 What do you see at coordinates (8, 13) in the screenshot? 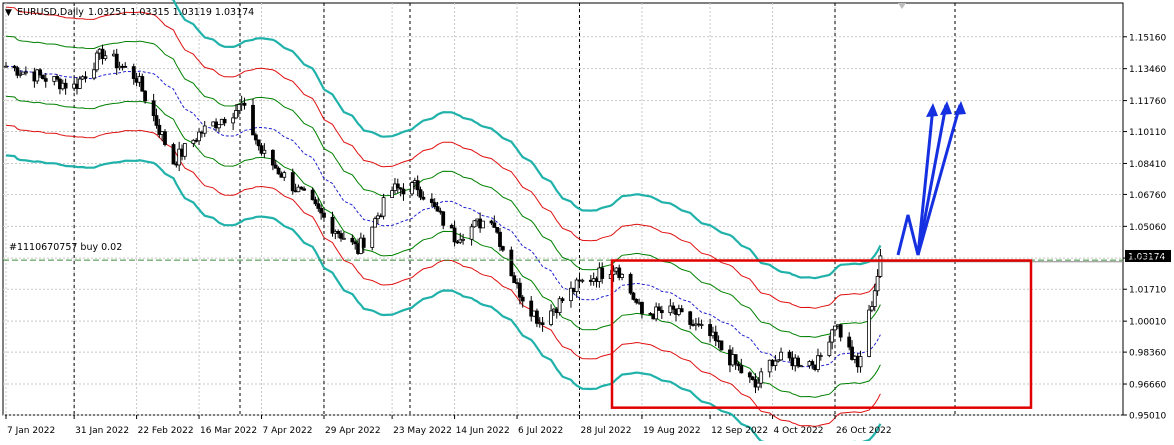
I see `dropdown-triangle-icon: ▼` at bounding box center [8, 13].